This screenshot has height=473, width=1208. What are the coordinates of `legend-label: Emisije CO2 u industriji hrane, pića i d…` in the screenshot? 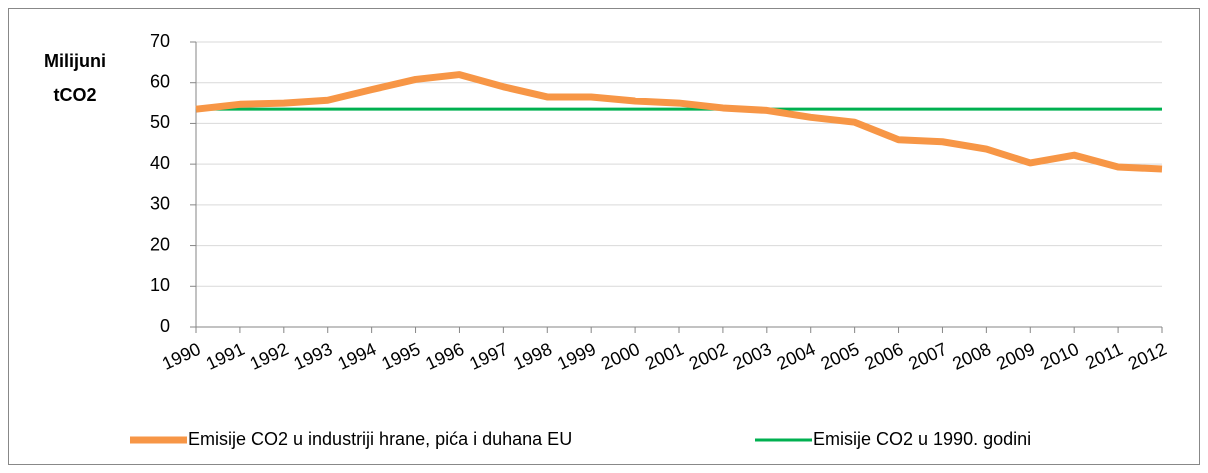 It's located at (380, 439).